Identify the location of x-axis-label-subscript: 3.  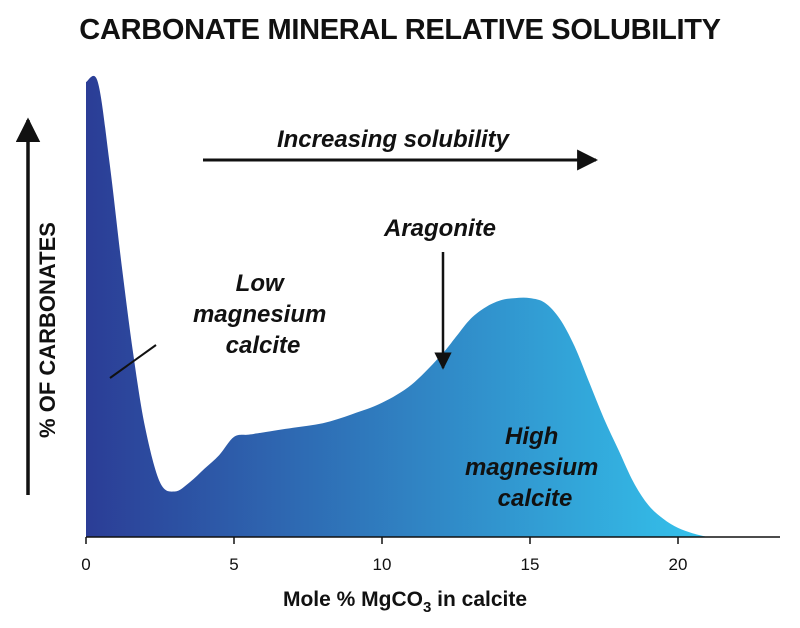
(427, 607).